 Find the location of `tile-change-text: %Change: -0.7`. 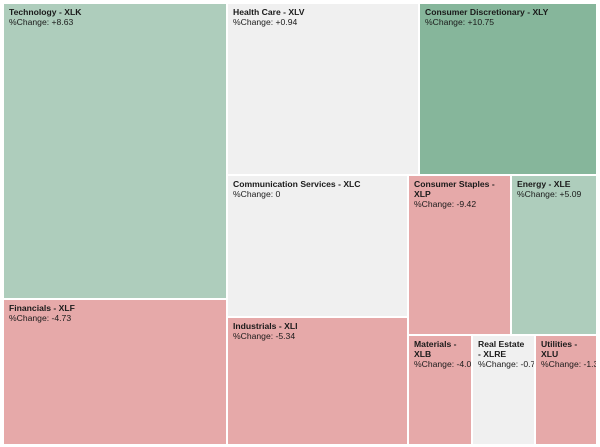

tile-change-text: %Change: -0.7 is located at coordinates (506, 364).